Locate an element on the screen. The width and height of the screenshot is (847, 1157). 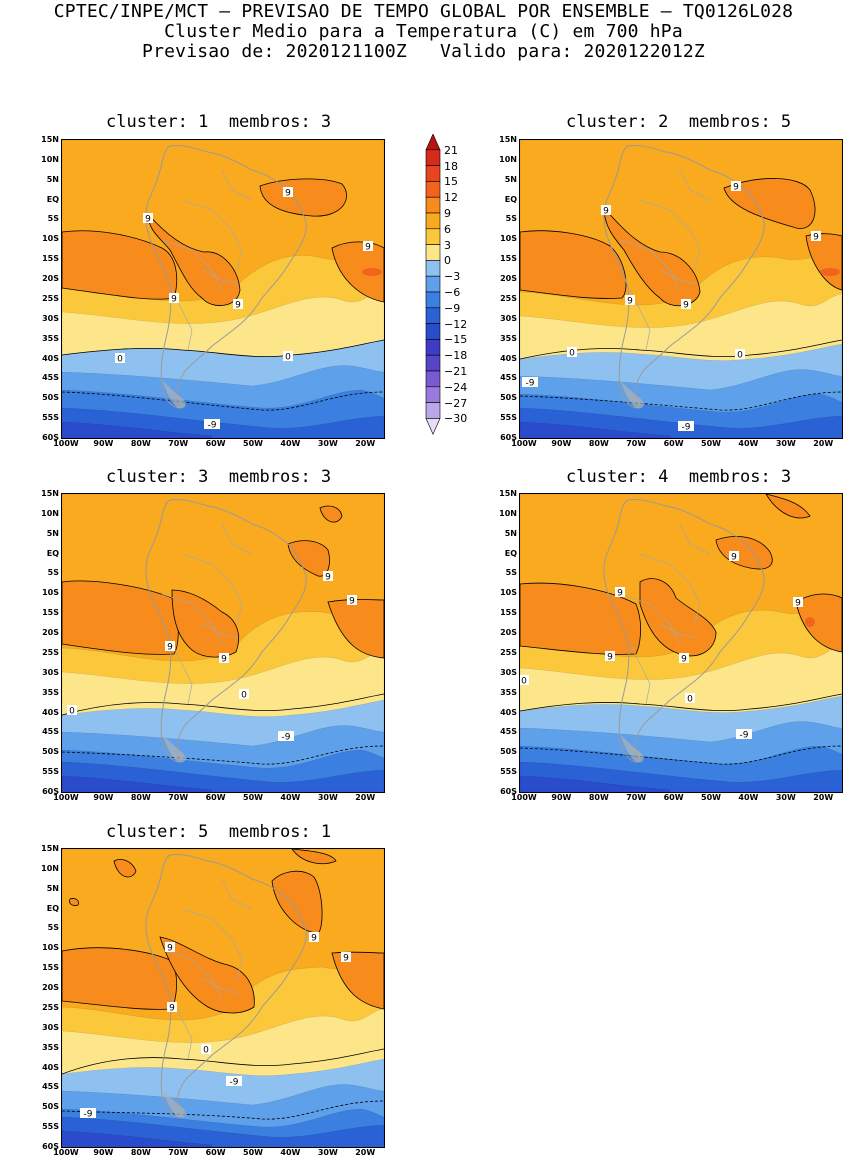
latitude-tick-label: 5S is located at coordinates (53, 928).